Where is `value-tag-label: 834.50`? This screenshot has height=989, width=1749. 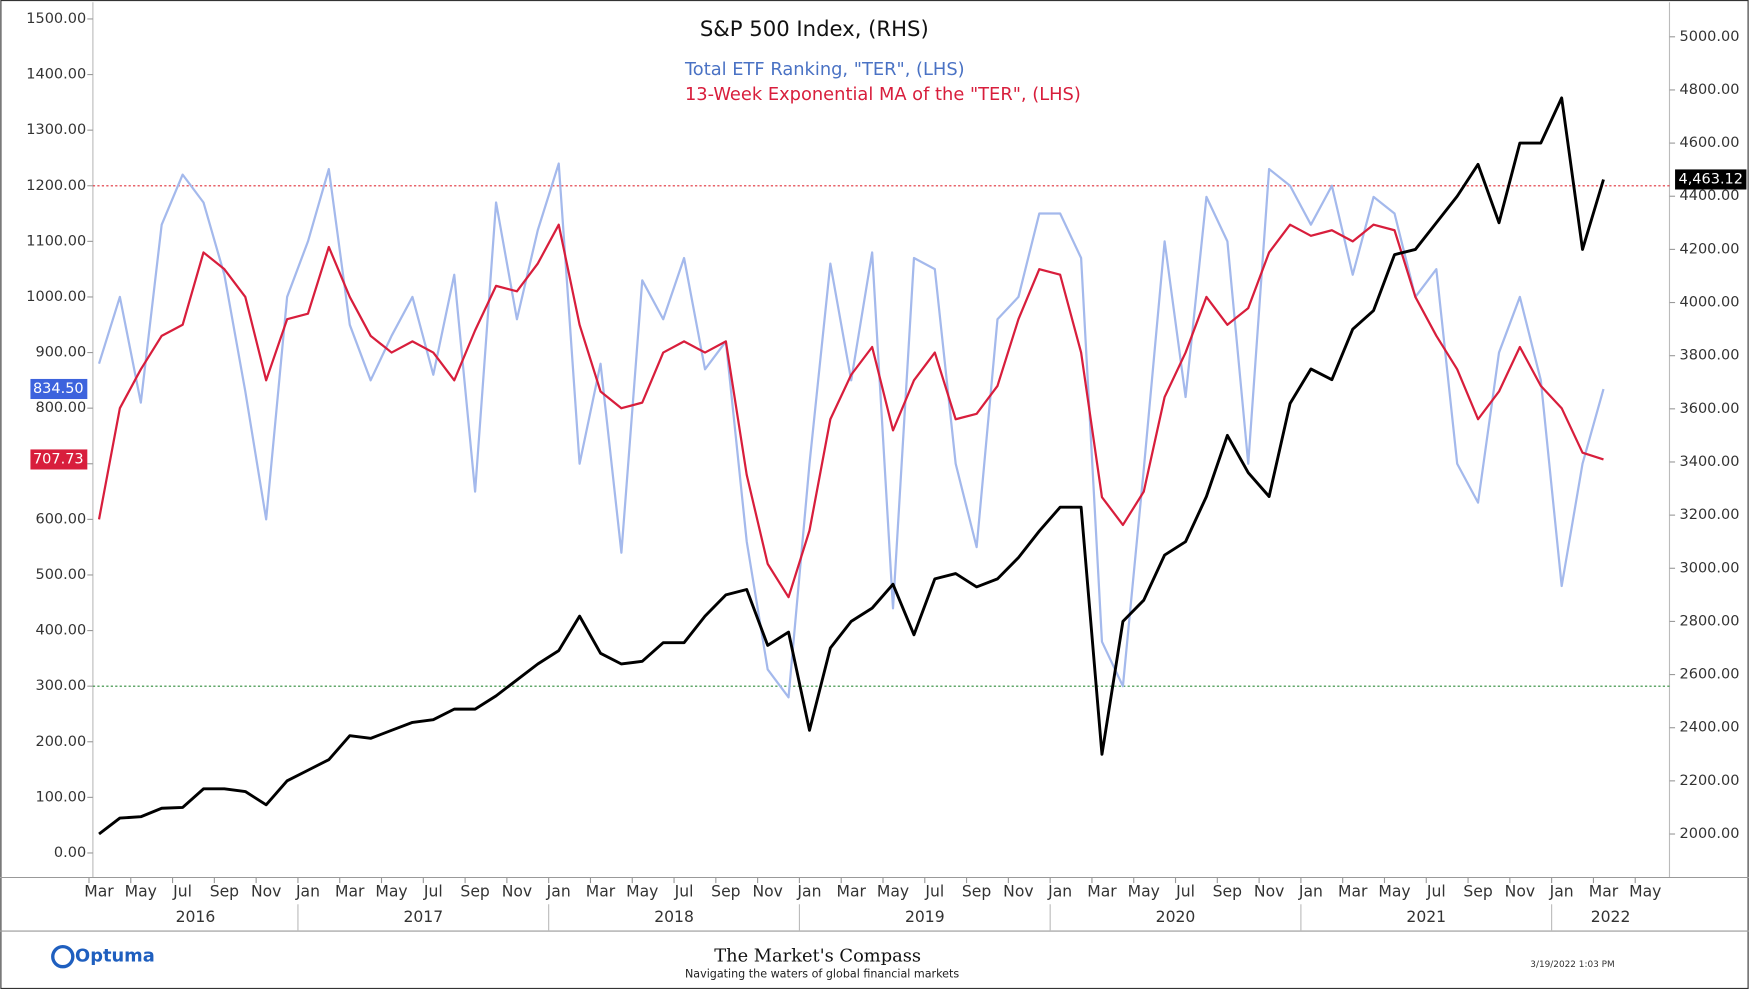 value-tag-label: 834.50 is located at coordinates (58, 389).